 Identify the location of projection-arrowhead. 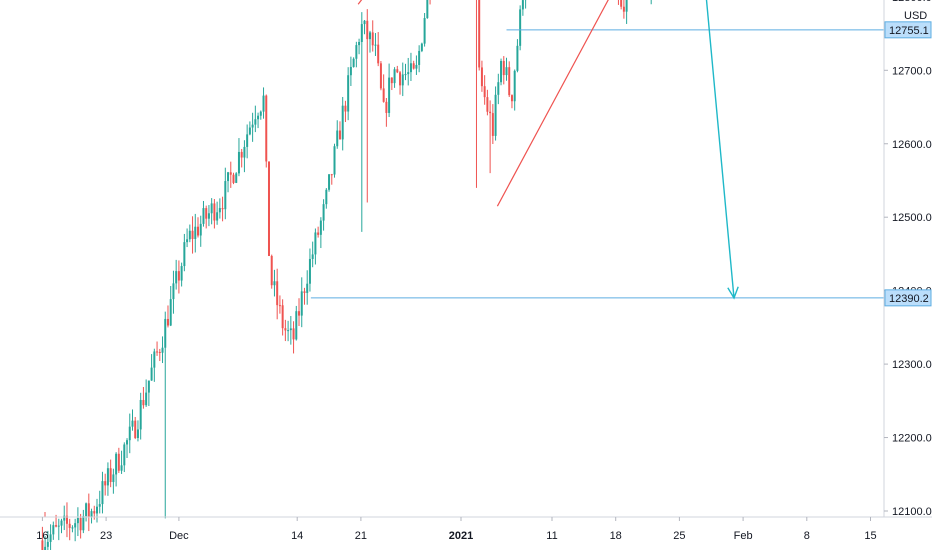
(733, 293).